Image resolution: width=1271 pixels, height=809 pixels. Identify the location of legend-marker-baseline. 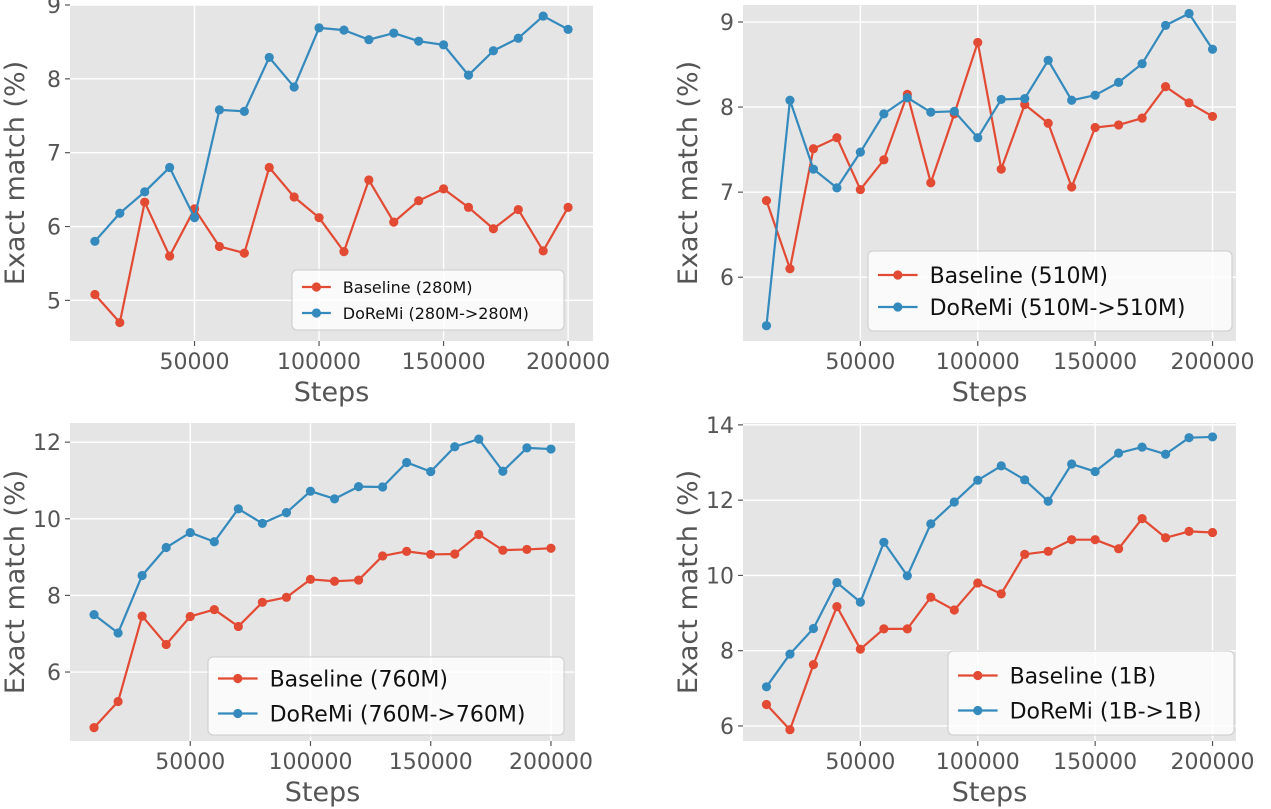
(316, 287).